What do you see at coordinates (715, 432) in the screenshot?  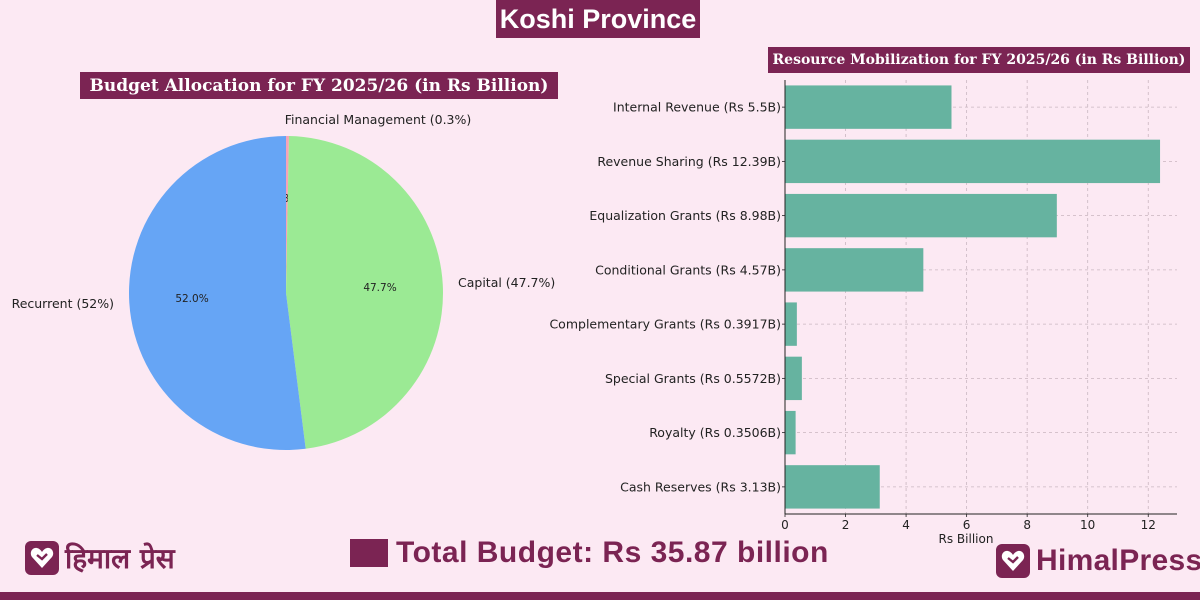 I see `category-tick-label: Royalty (Rs 0.3506B)` at bounding box center [715, 432].